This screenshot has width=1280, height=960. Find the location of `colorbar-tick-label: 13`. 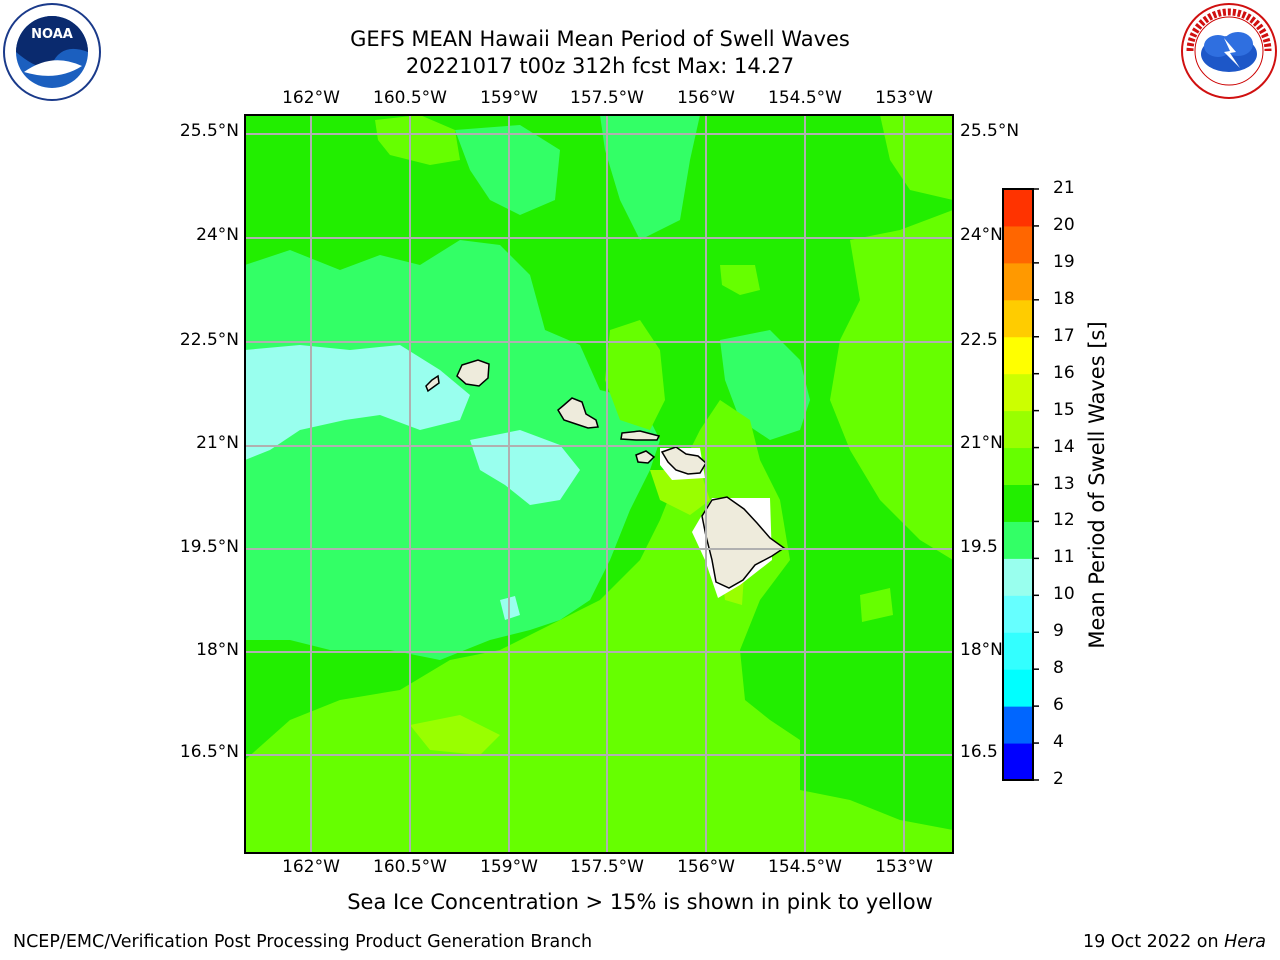

colorbar-tick-label: 13 is located at coordinates (1064, 483).